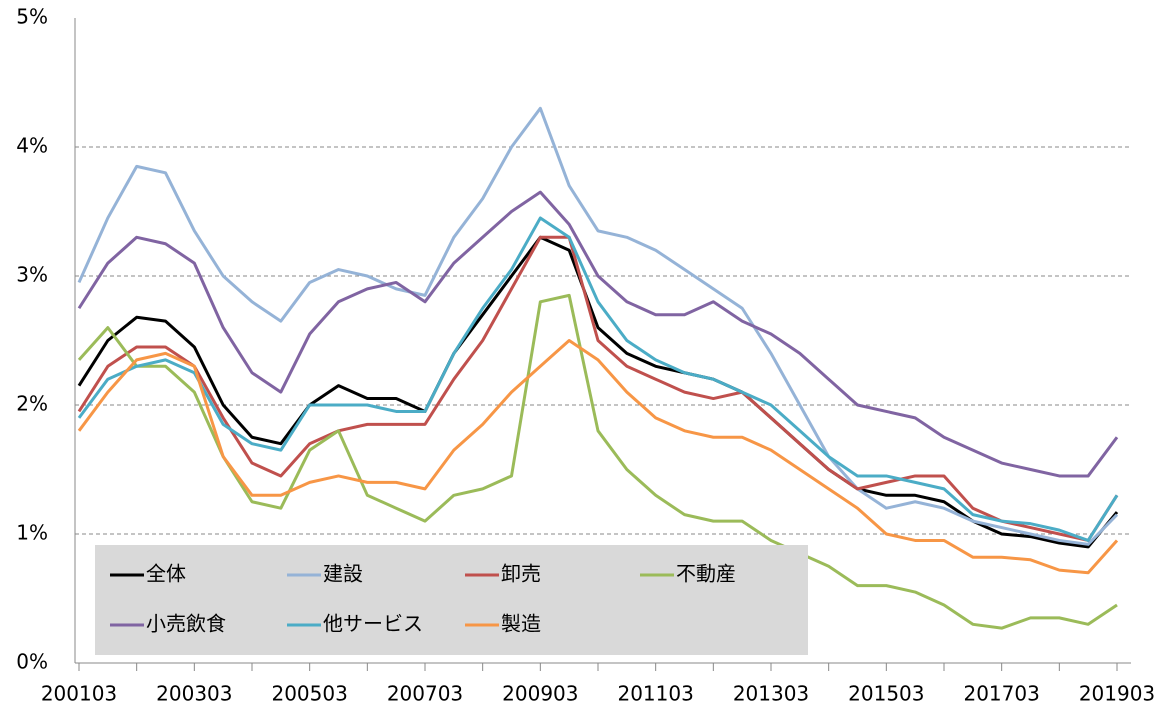 The height and width of the screenshot is (719, 1154). Describe the element at coordinates (1001, 694) in the screenshot. I see `x-tick-label: 201703` at that location.